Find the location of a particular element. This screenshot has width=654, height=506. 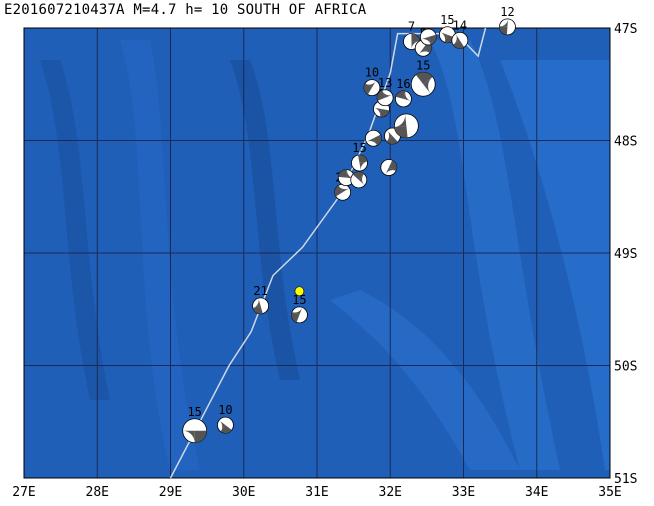

x-tick-label: 30E is located at coordinates (243, 492).